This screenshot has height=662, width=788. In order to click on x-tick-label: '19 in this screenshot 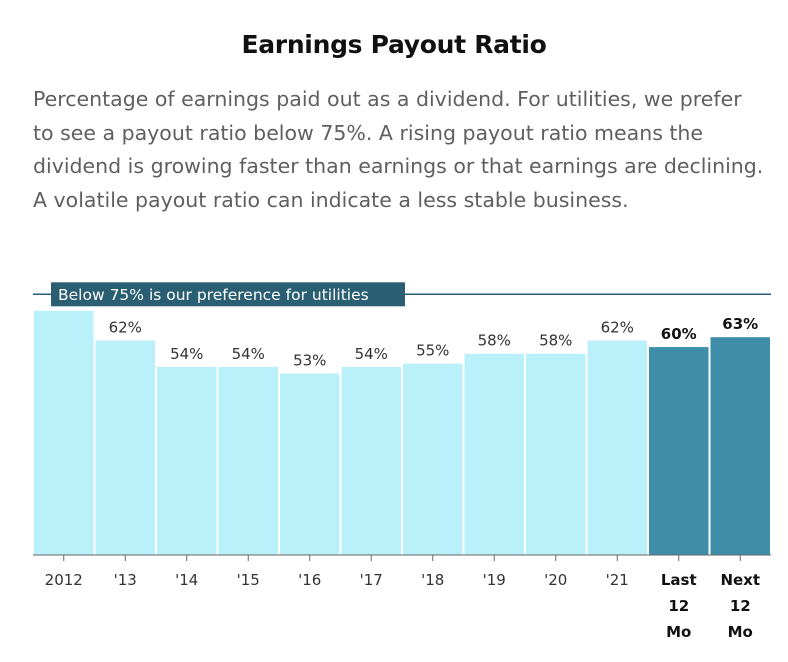, I will do `click(494, 580)`.